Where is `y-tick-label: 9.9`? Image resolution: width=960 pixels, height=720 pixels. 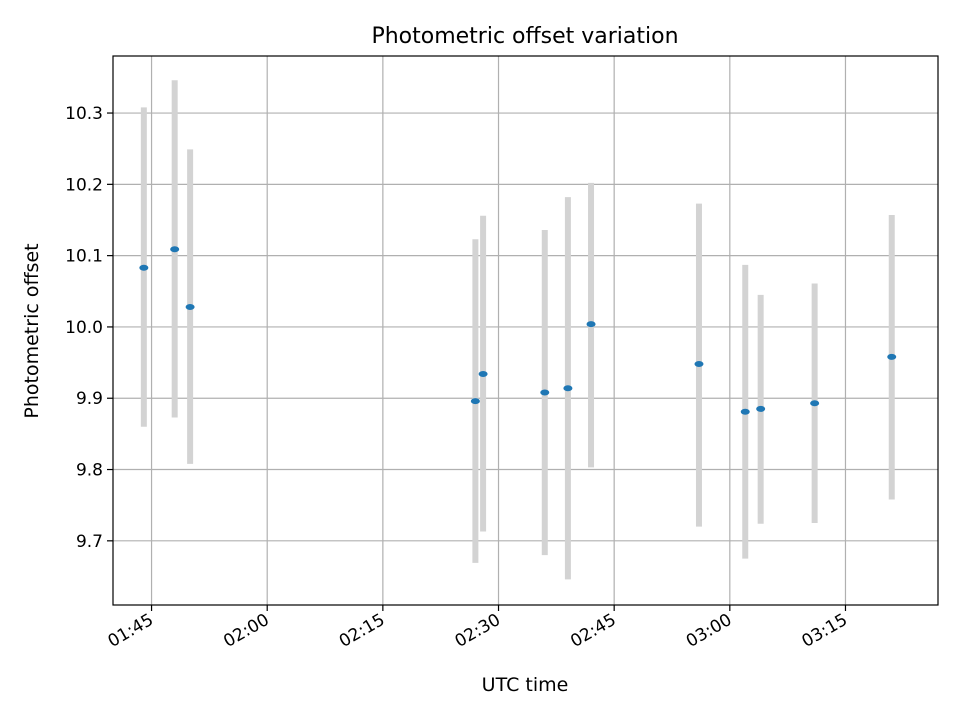
y-tick-label: 9.9 is located at coordinates (89, 399).